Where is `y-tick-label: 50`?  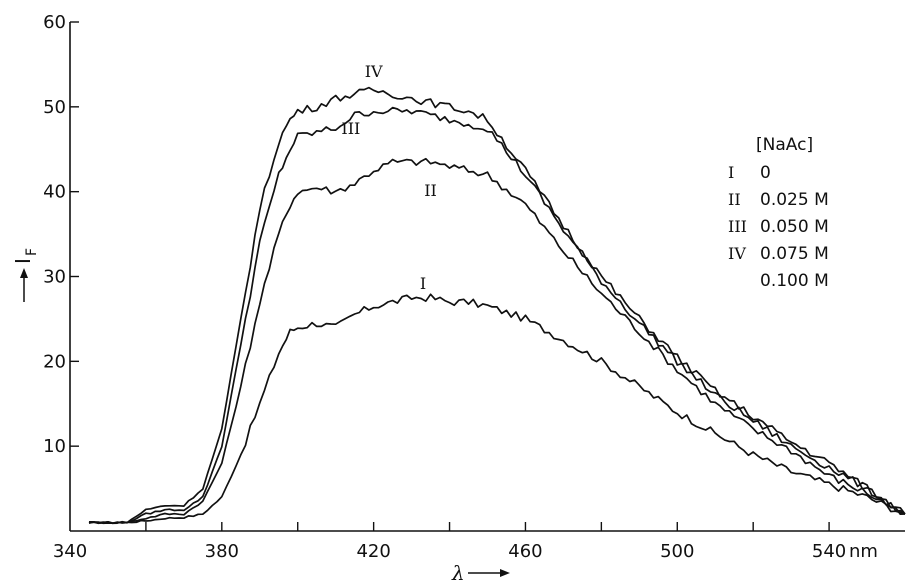 y-tick-label: 50 is located at coordinates (54, 107).